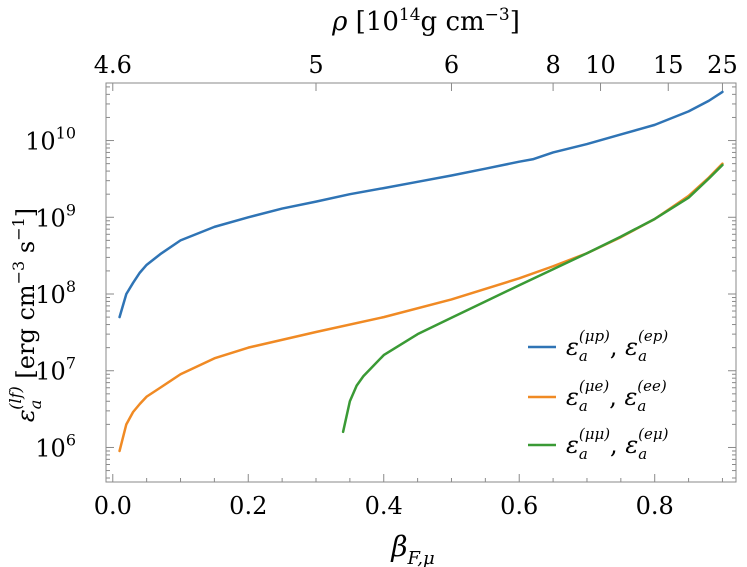 This screenshot has width=747, height=567. What do you see at coordinates (617, 444) in the screenshot?
I see `legend-label-mumu: εa(μμ), εa(eμ)` at bounding box center [617, 444].